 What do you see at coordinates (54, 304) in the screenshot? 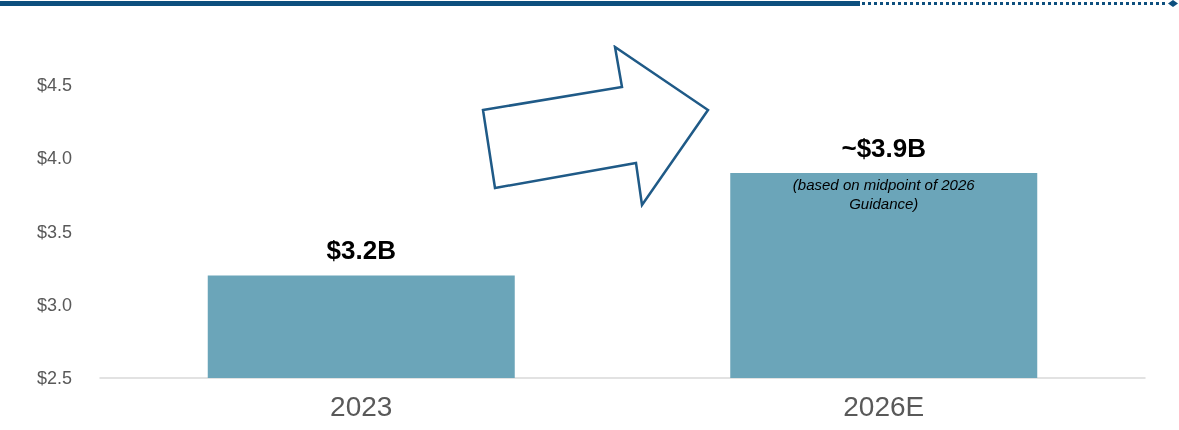
I see `y-tick-label: $3.0` at bounding box center [54, 304].